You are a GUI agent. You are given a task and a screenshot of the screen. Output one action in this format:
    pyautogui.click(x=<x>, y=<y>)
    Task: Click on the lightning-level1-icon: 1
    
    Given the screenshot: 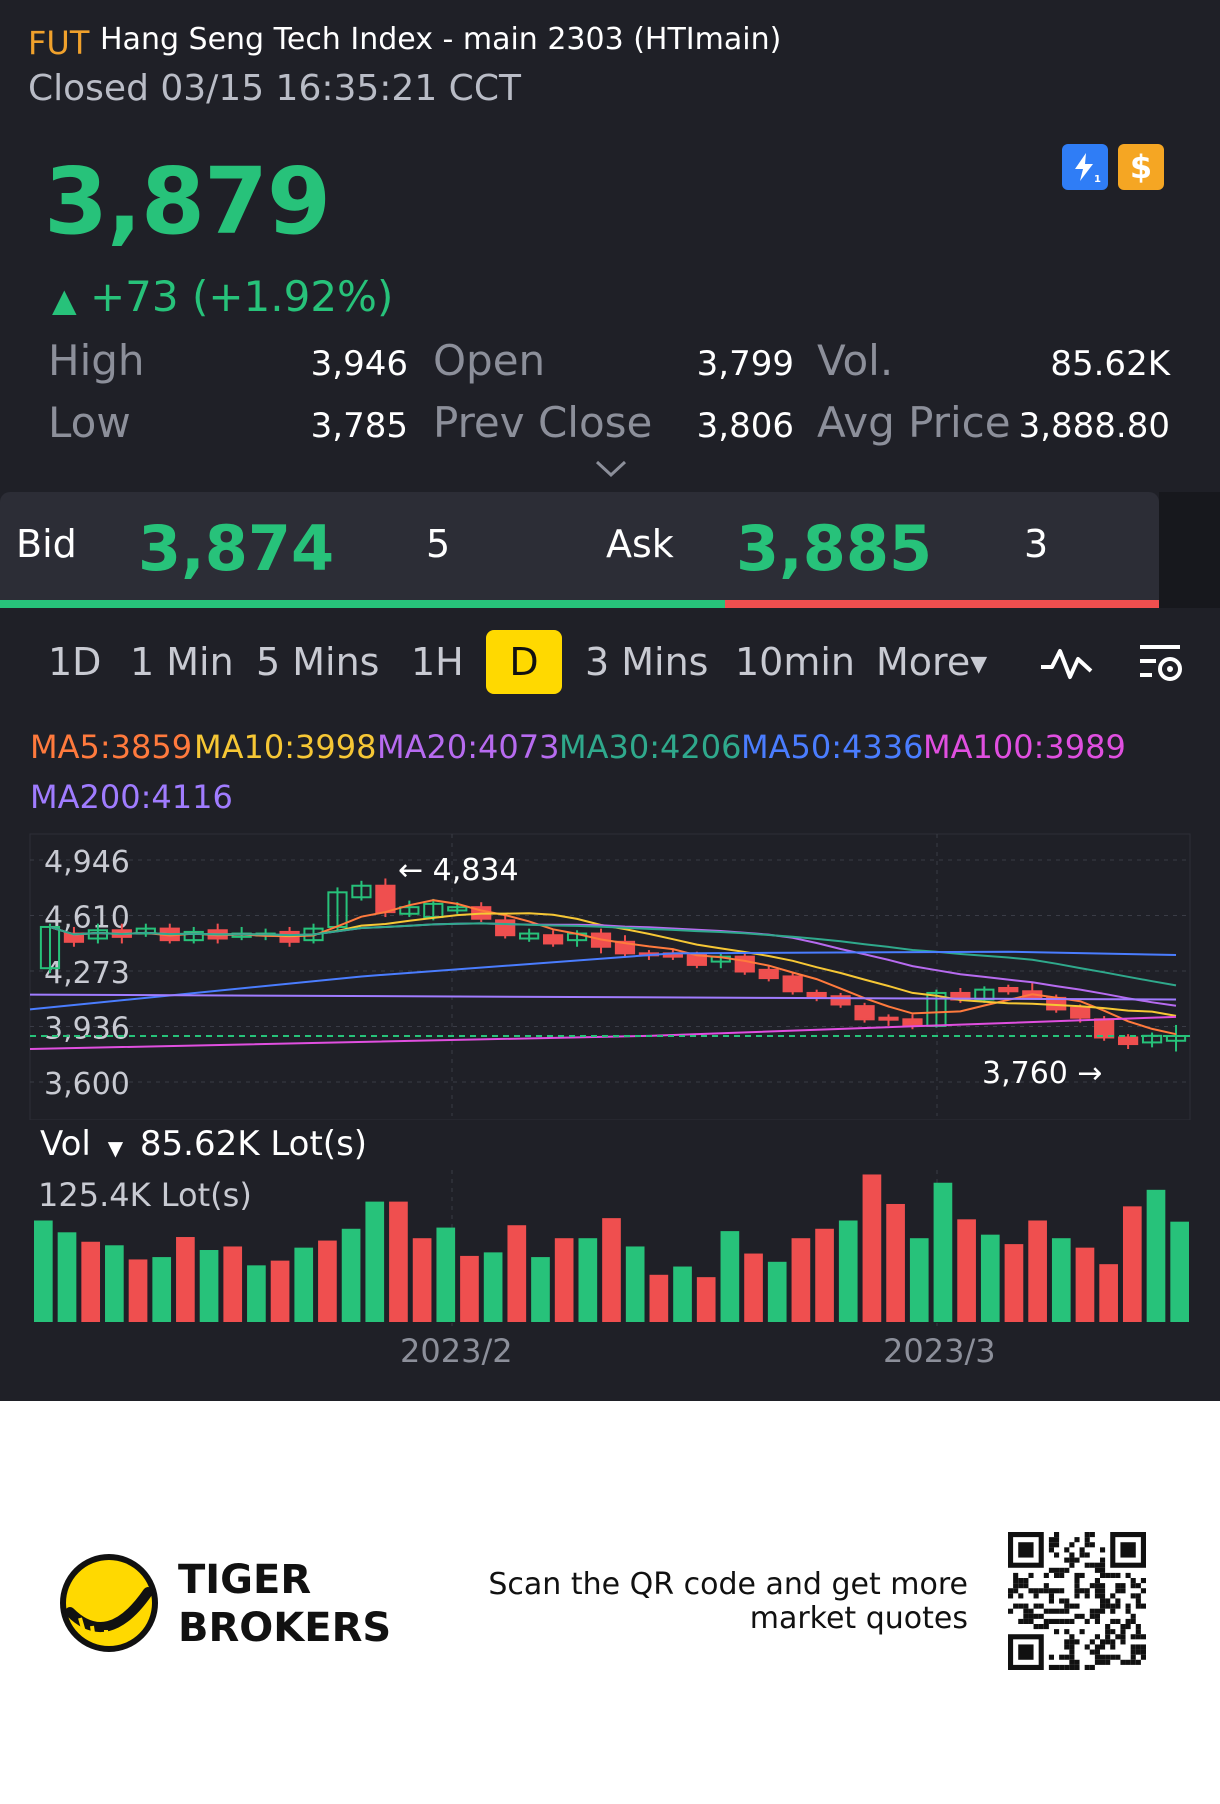 What is the action you would take?
    pyautogui.click(x=1085, y=167)
    